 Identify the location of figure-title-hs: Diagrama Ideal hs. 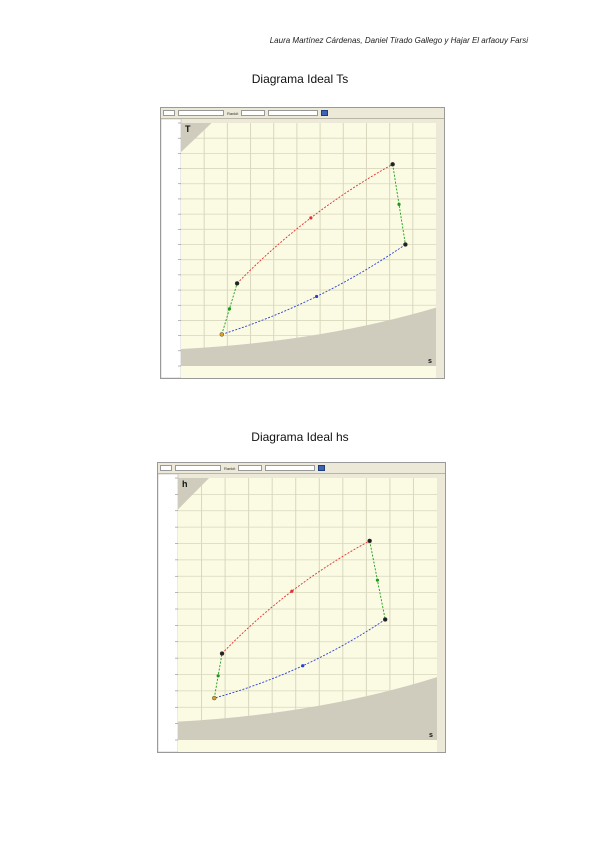
(300, 437).